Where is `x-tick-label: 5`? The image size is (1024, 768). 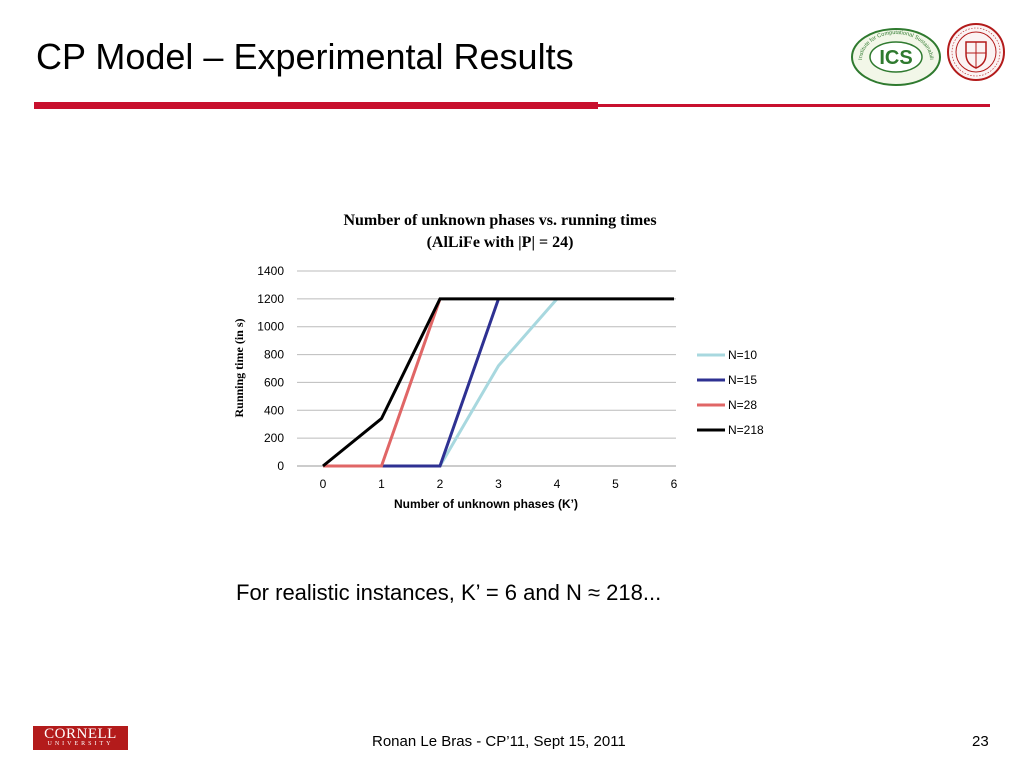 x-tick-label: 5 is located at coordinates (615, 484).